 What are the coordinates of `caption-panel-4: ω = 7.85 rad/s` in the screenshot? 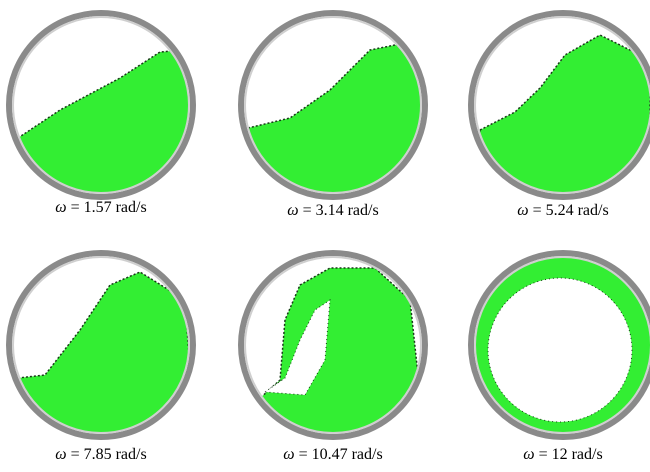 It's located at (101, 455).